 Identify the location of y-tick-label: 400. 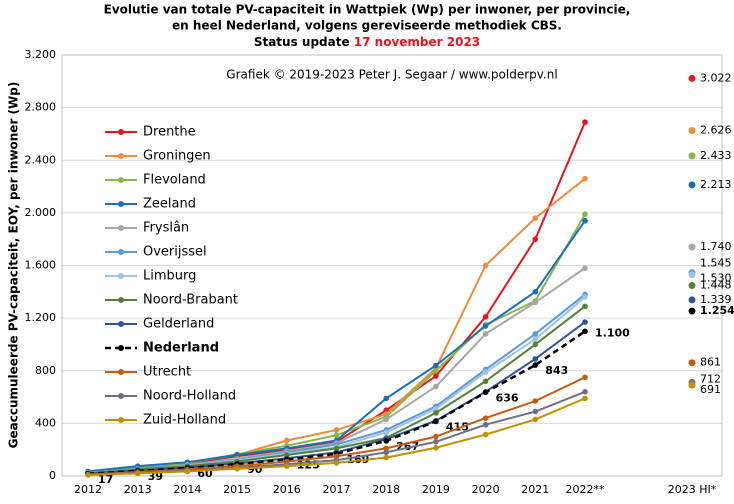
(45, 422).